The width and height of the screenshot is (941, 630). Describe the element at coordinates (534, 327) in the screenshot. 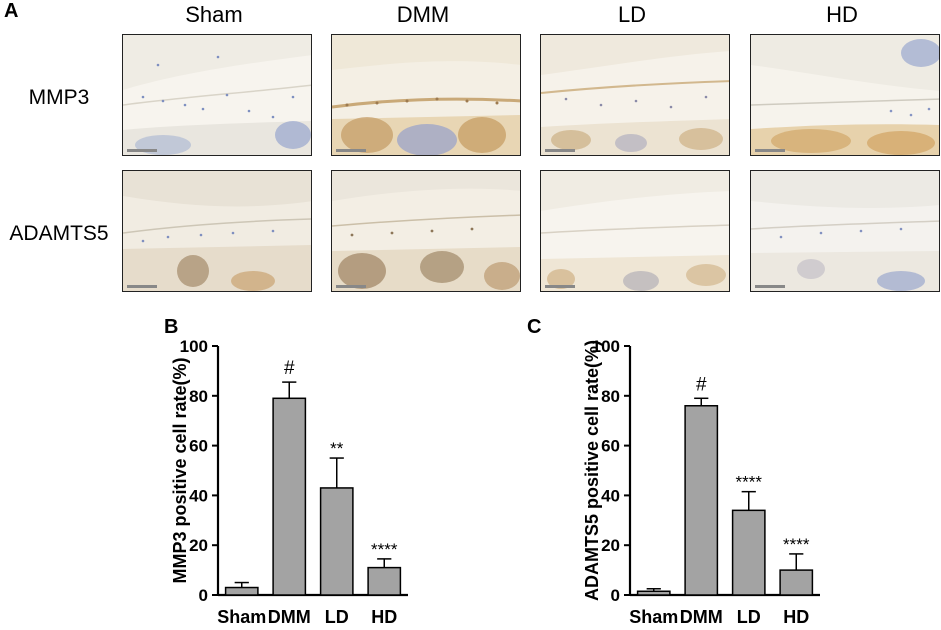

I see `panel-label-c: C` at that location.